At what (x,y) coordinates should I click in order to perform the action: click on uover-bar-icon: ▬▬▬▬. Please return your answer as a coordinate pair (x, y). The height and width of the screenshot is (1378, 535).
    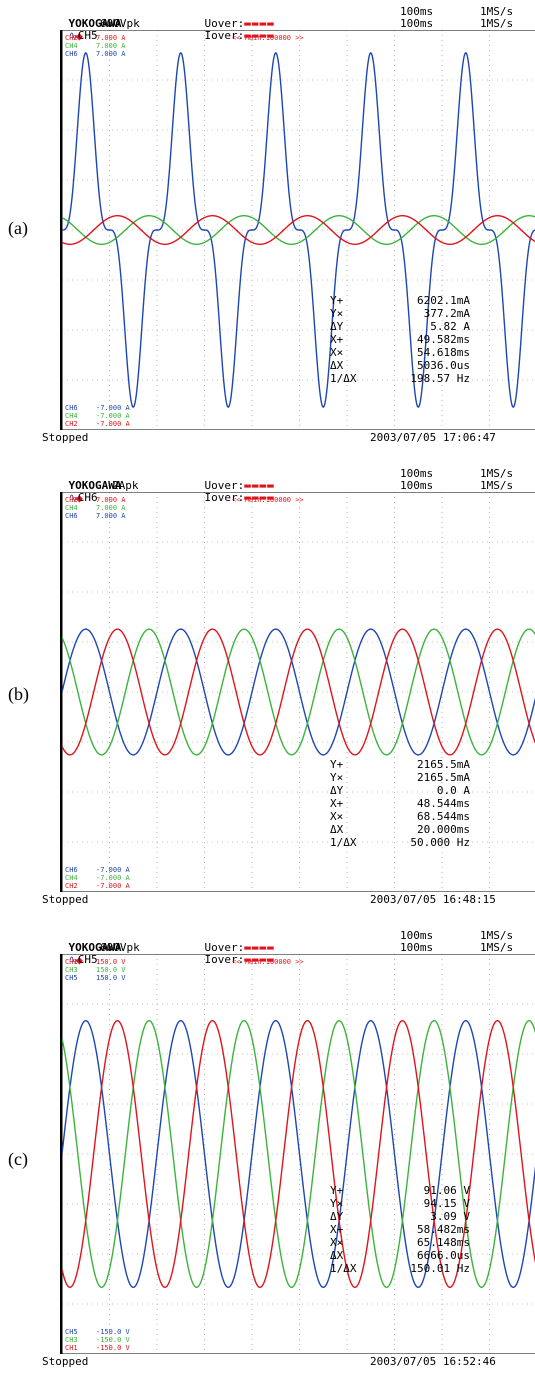
    Looking at the image, I should click on (259, 485).